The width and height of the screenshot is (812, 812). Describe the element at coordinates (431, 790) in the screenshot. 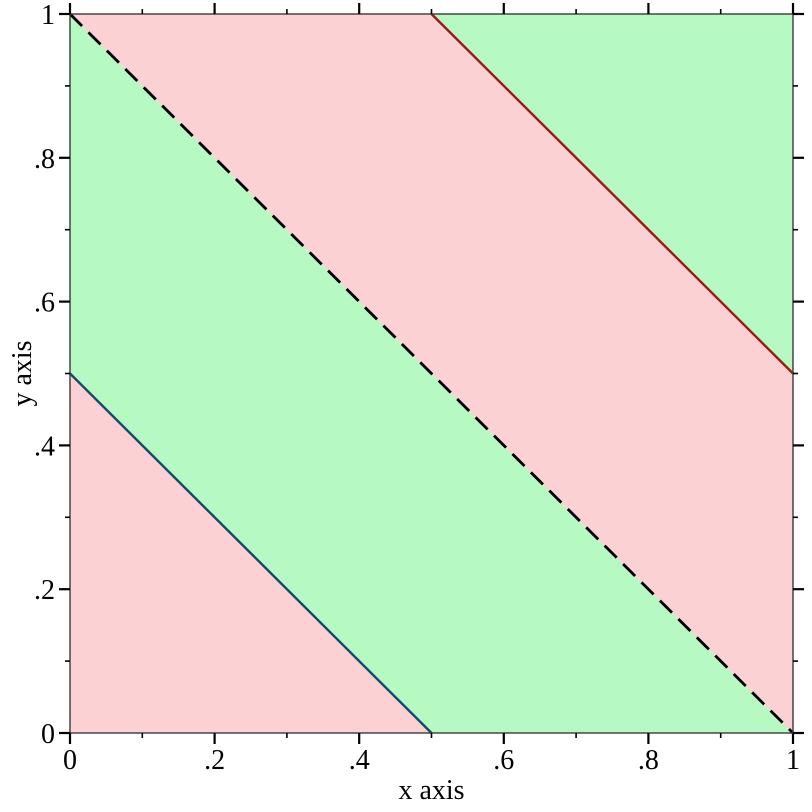

I see `x-axis-label: x axis` at that location.